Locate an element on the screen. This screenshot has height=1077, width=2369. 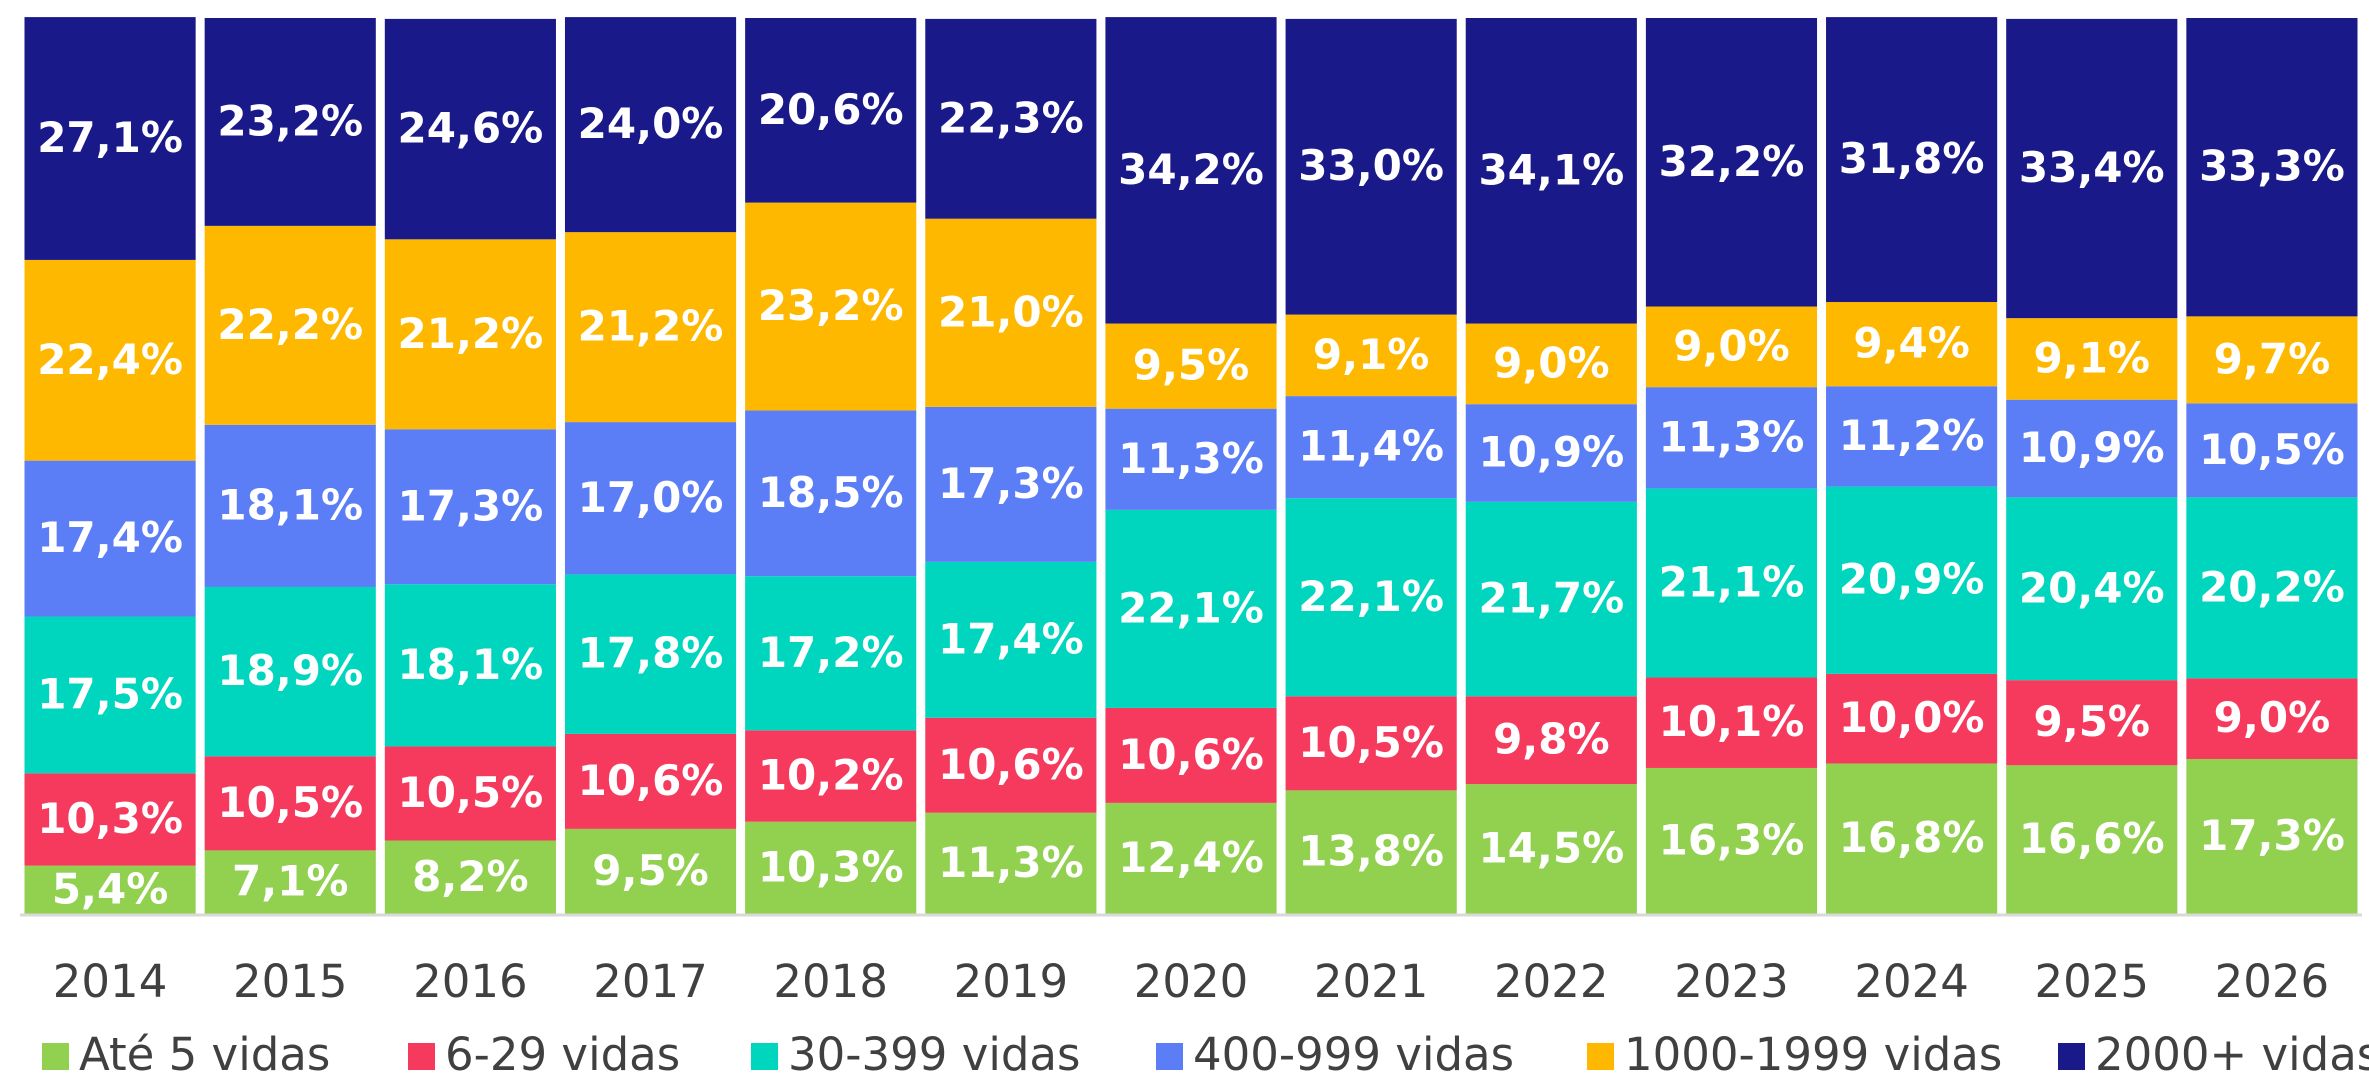
value-label: 9,5% is located at coordinates (1191, 365).